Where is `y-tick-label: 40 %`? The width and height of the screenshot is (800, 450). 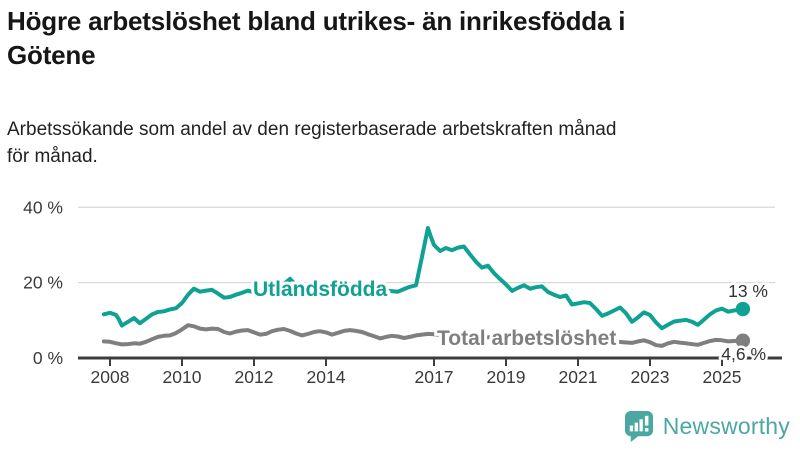
y-tick-label: 40 % is located at coordinates (43, 207).